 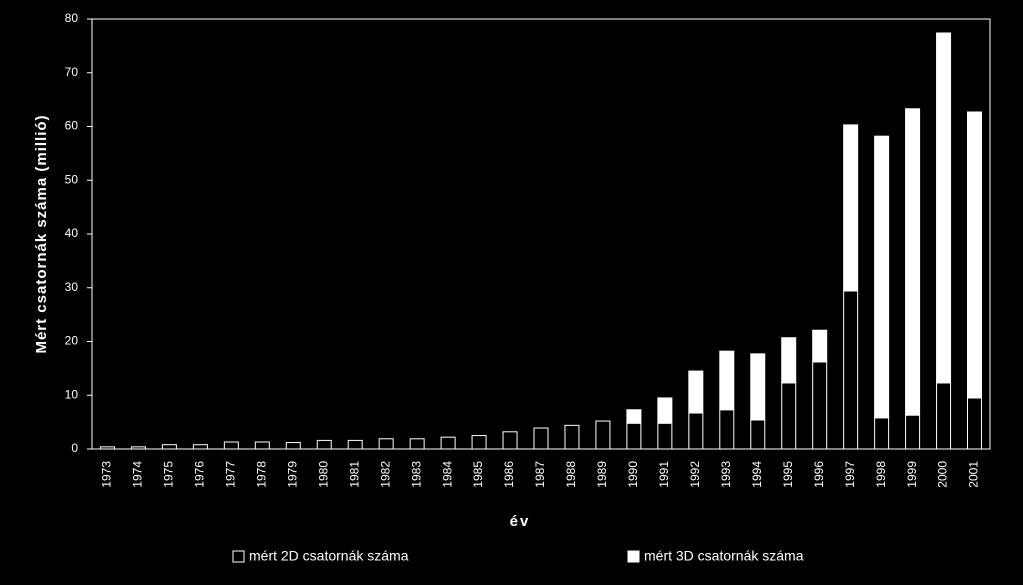 What do you see at coordinates (520, 521) in the screenshot?
I see `x-axis-label: év` at bounding box center [520, 521].